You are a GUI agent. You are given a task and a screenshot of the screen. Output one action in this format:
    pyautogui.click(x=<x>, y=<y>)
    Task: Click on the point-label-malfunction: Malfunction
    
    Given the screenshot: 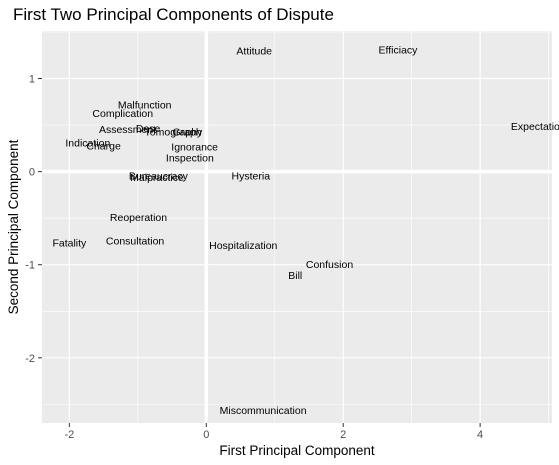 What is the action you would take?
    pyautogui.click(x=145, y=106)
    